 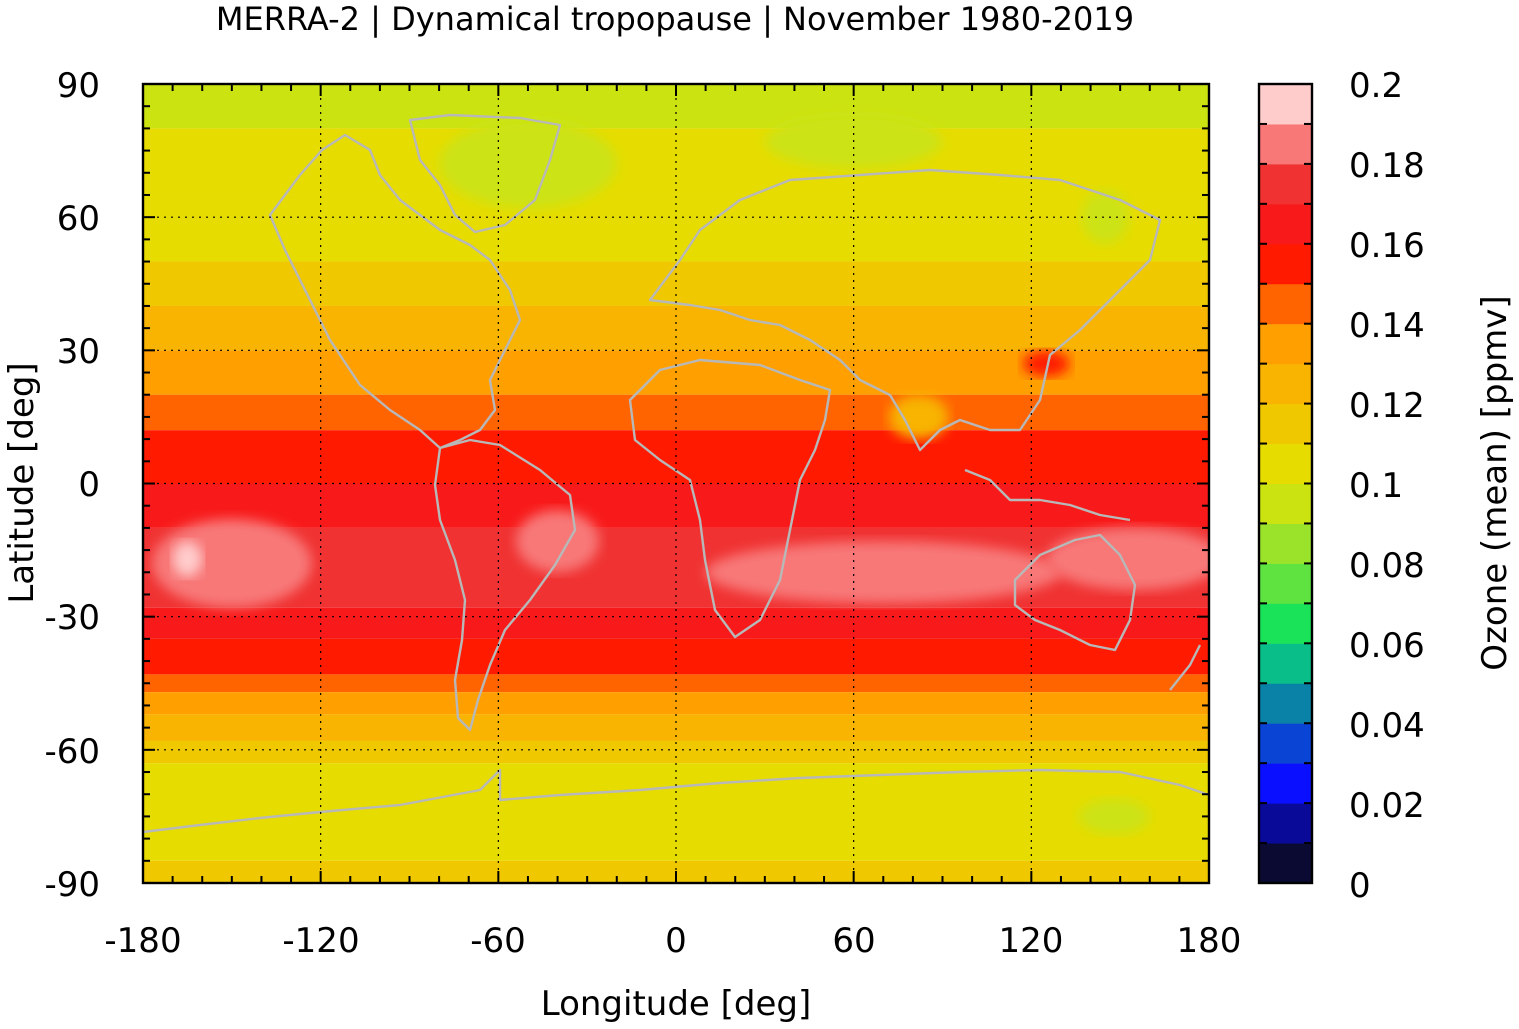 I want to click on colorbar, so click(x=1285, y=484).